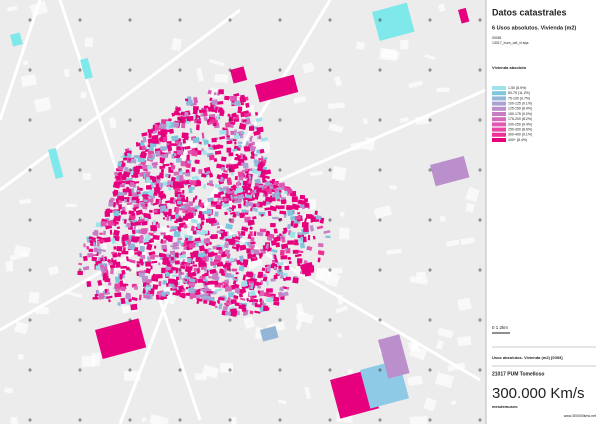  I want to click on scale-label: 0 1 2km, so click(500, 327).